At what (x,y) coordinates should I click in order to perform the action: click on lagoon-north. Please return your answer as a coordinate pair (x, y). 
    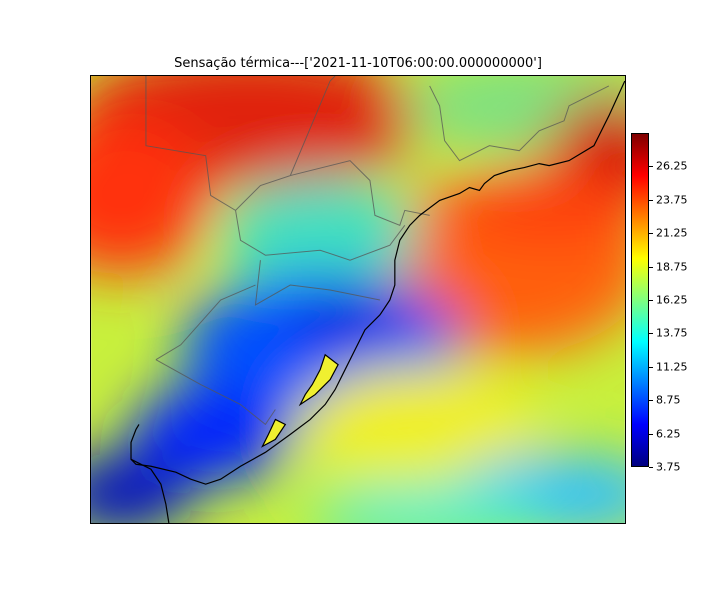
    Looking at the image, I should click on (318, 380).